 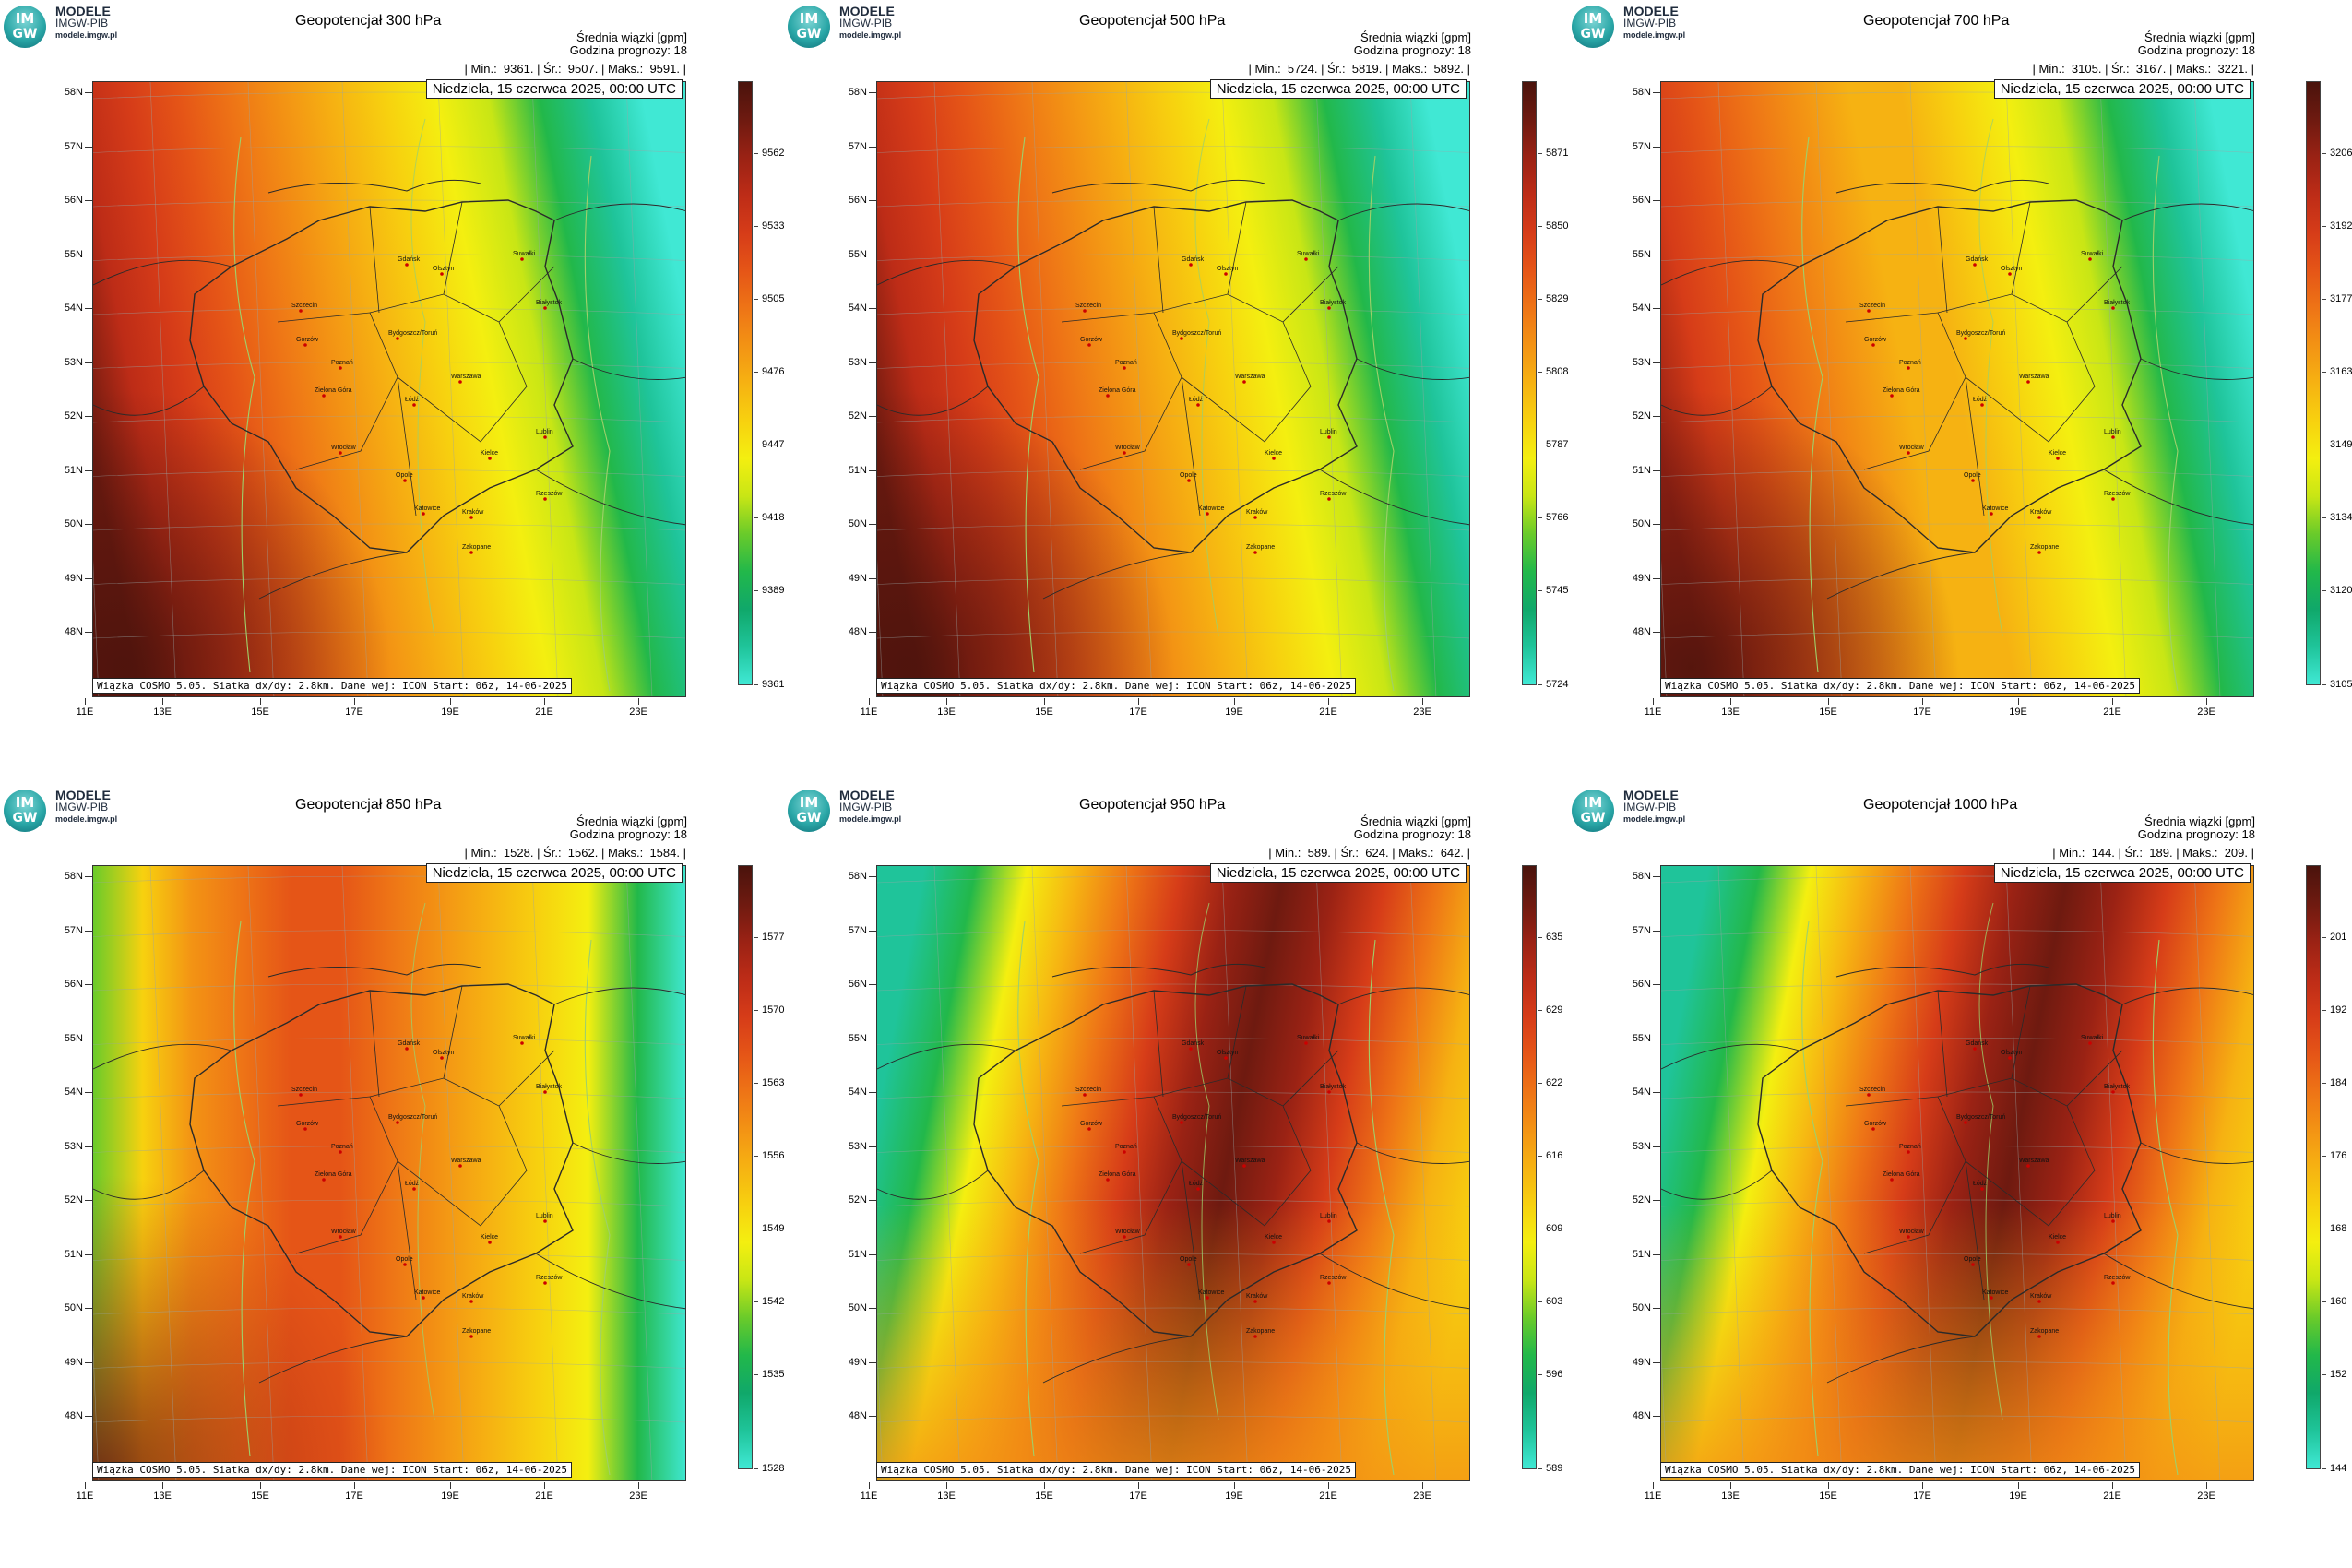 I want to click on city-marker: Zakopane, so click(x=476, y=1333).